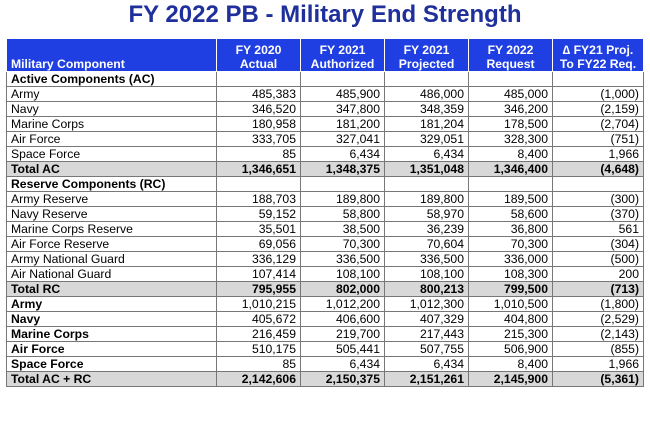 Image resolution: width=650 pixels, height=423 pixels. I want to click on delta-cell: (2,143), so click(598, 334).